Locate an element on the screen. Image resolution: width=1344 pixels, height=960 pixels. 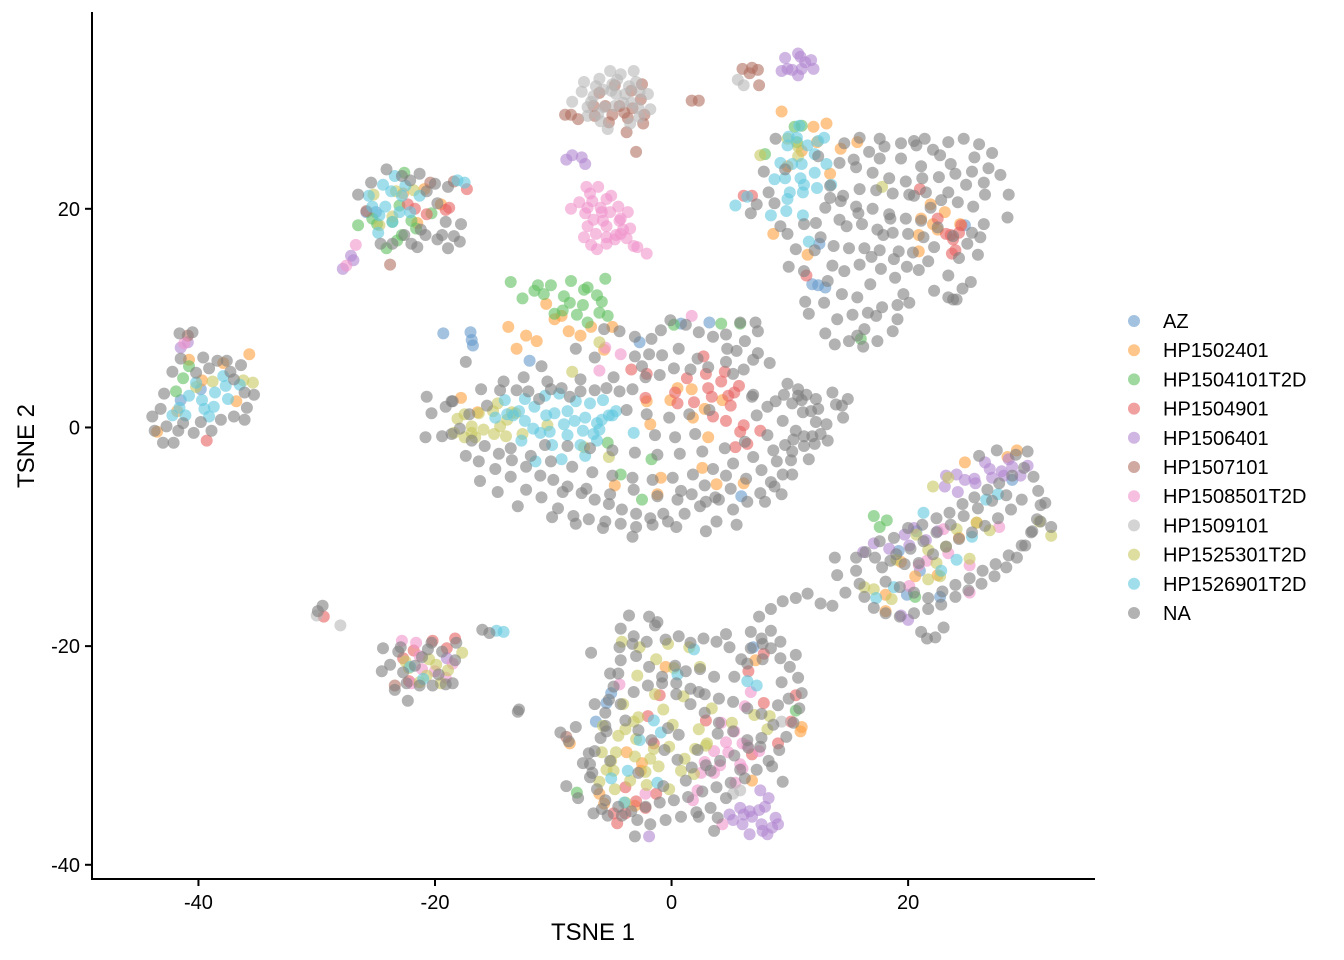
legend-item-AZ: AZ is located at coordinates (1158, 322).